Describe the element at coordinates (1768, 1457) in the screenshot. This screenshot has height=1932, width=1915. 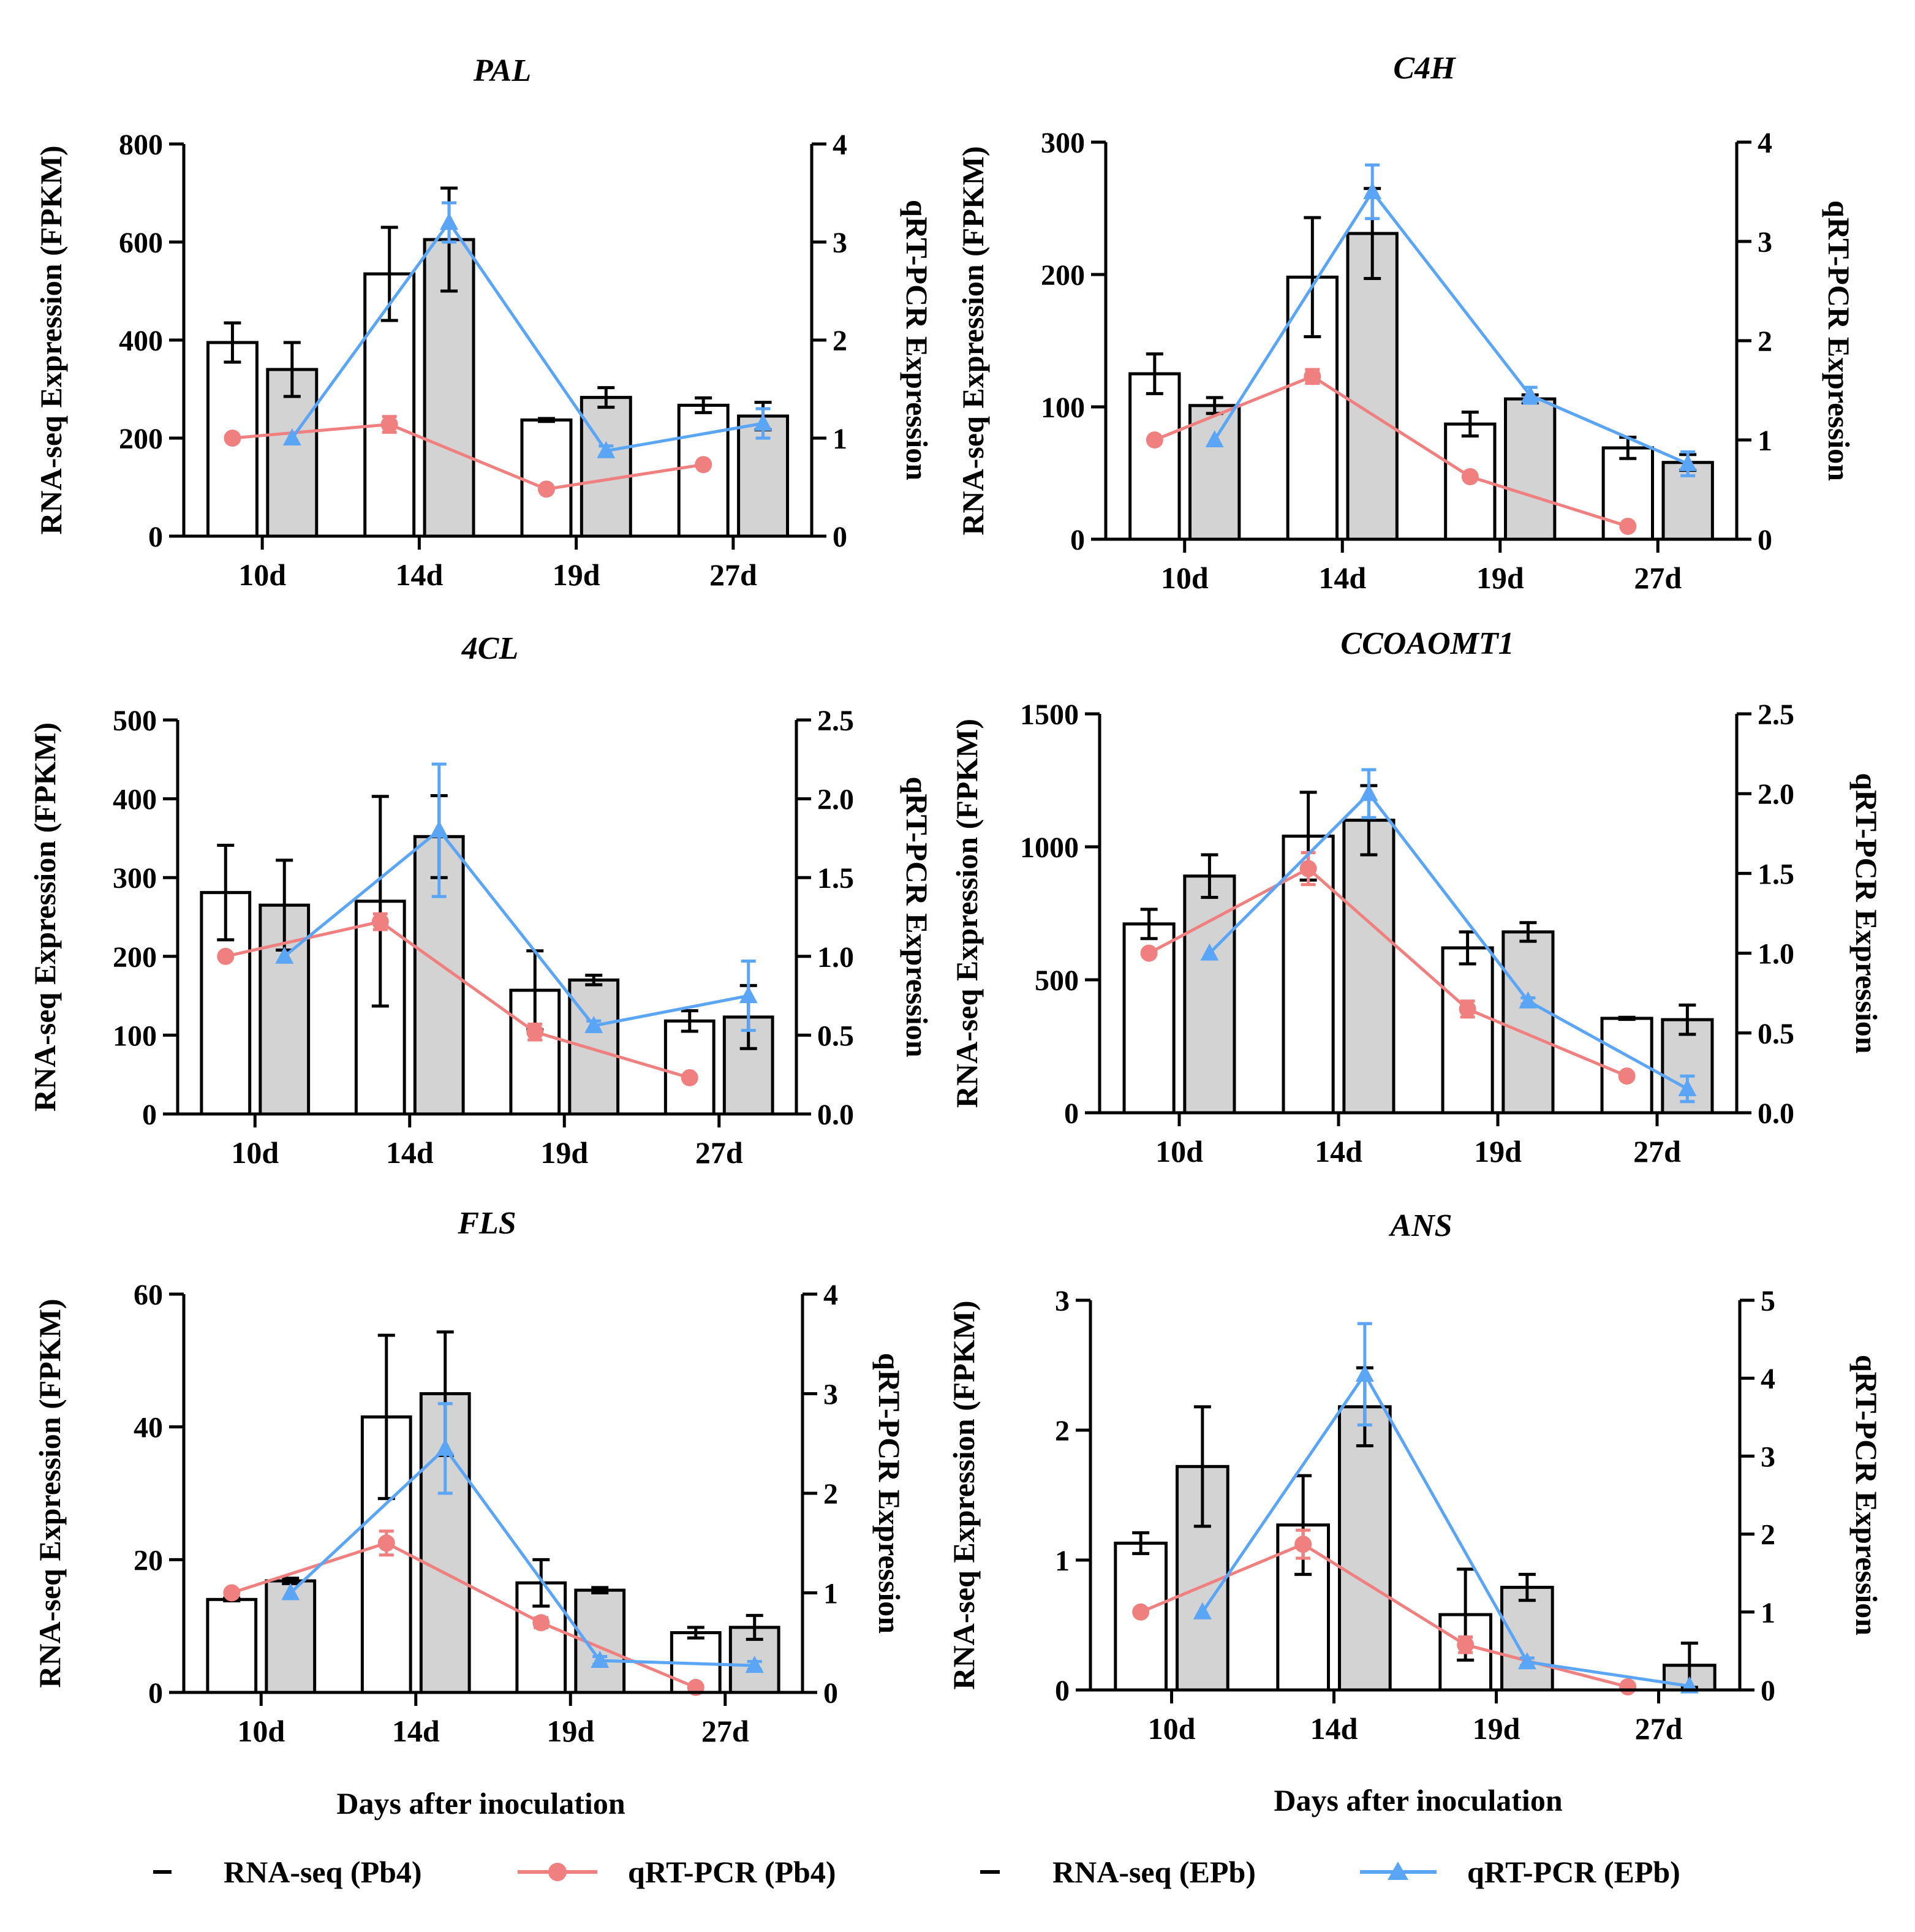
I see `panel-ans-right-tick-label-3: 3` at that location.